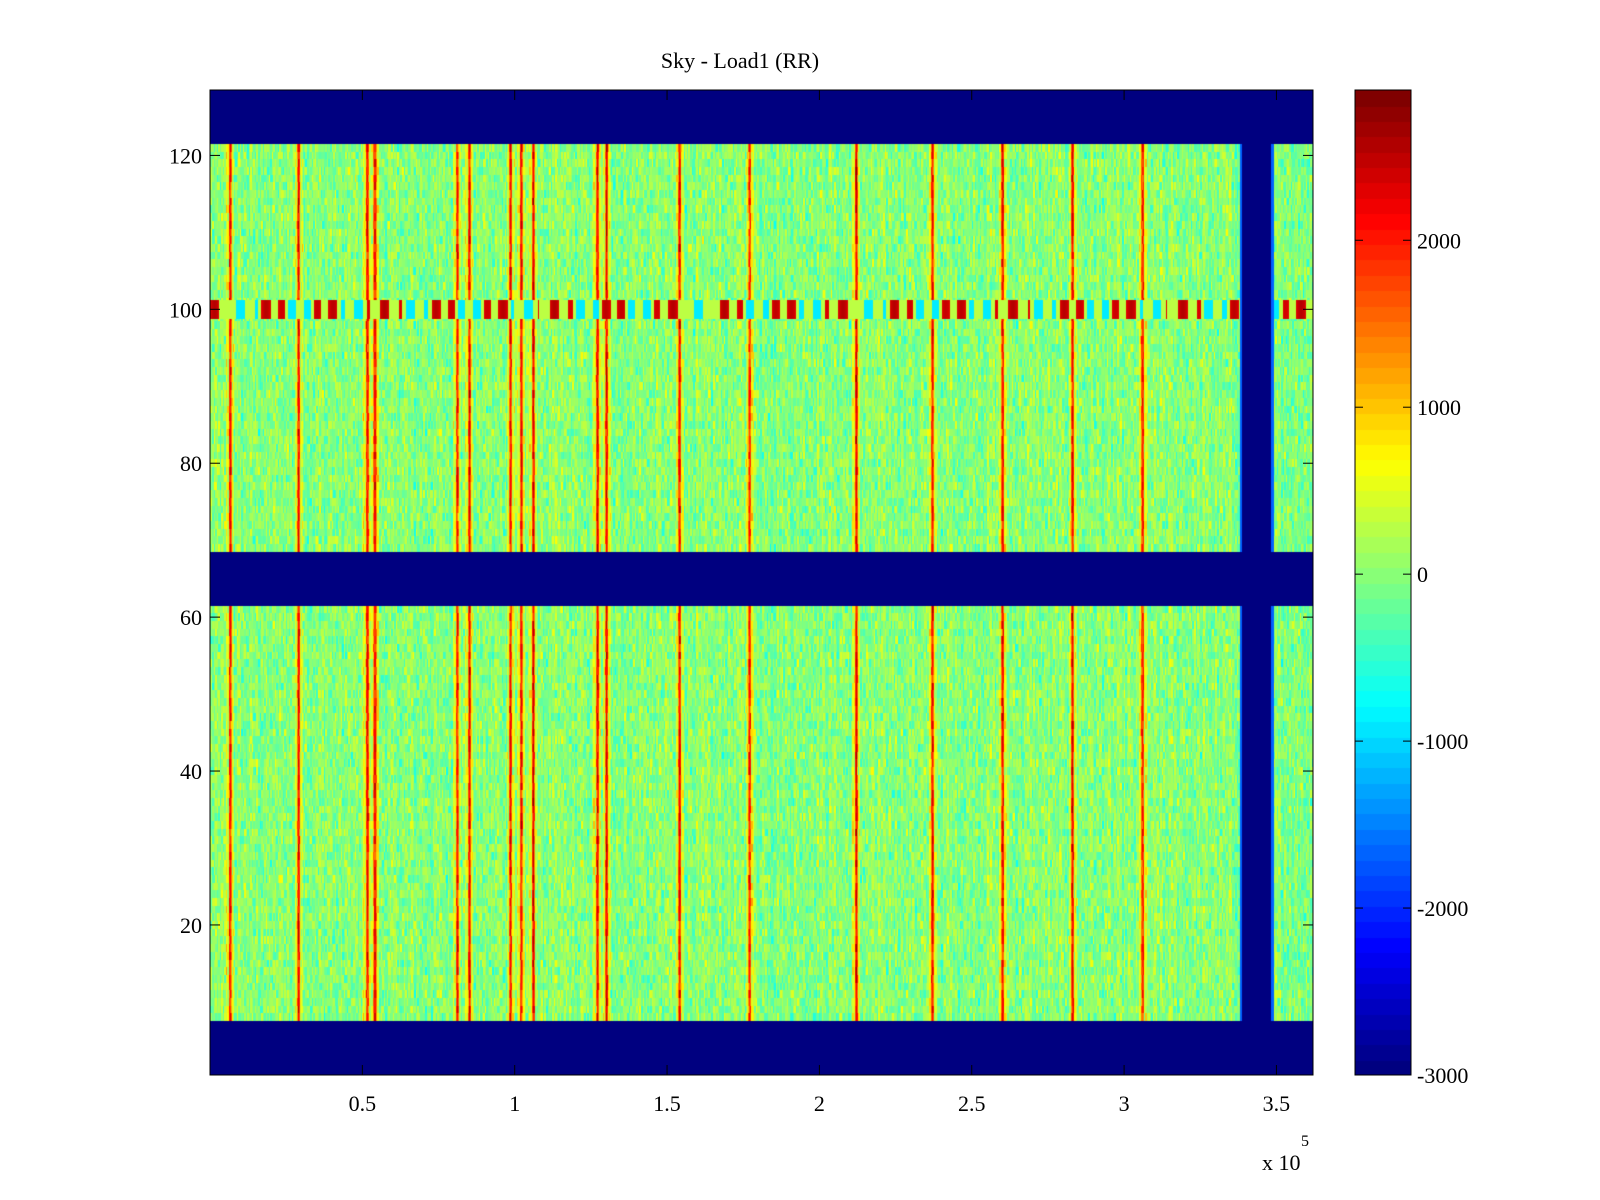  I want to click on chart-title: Sky - Load1 (RR), so click(740, 60).